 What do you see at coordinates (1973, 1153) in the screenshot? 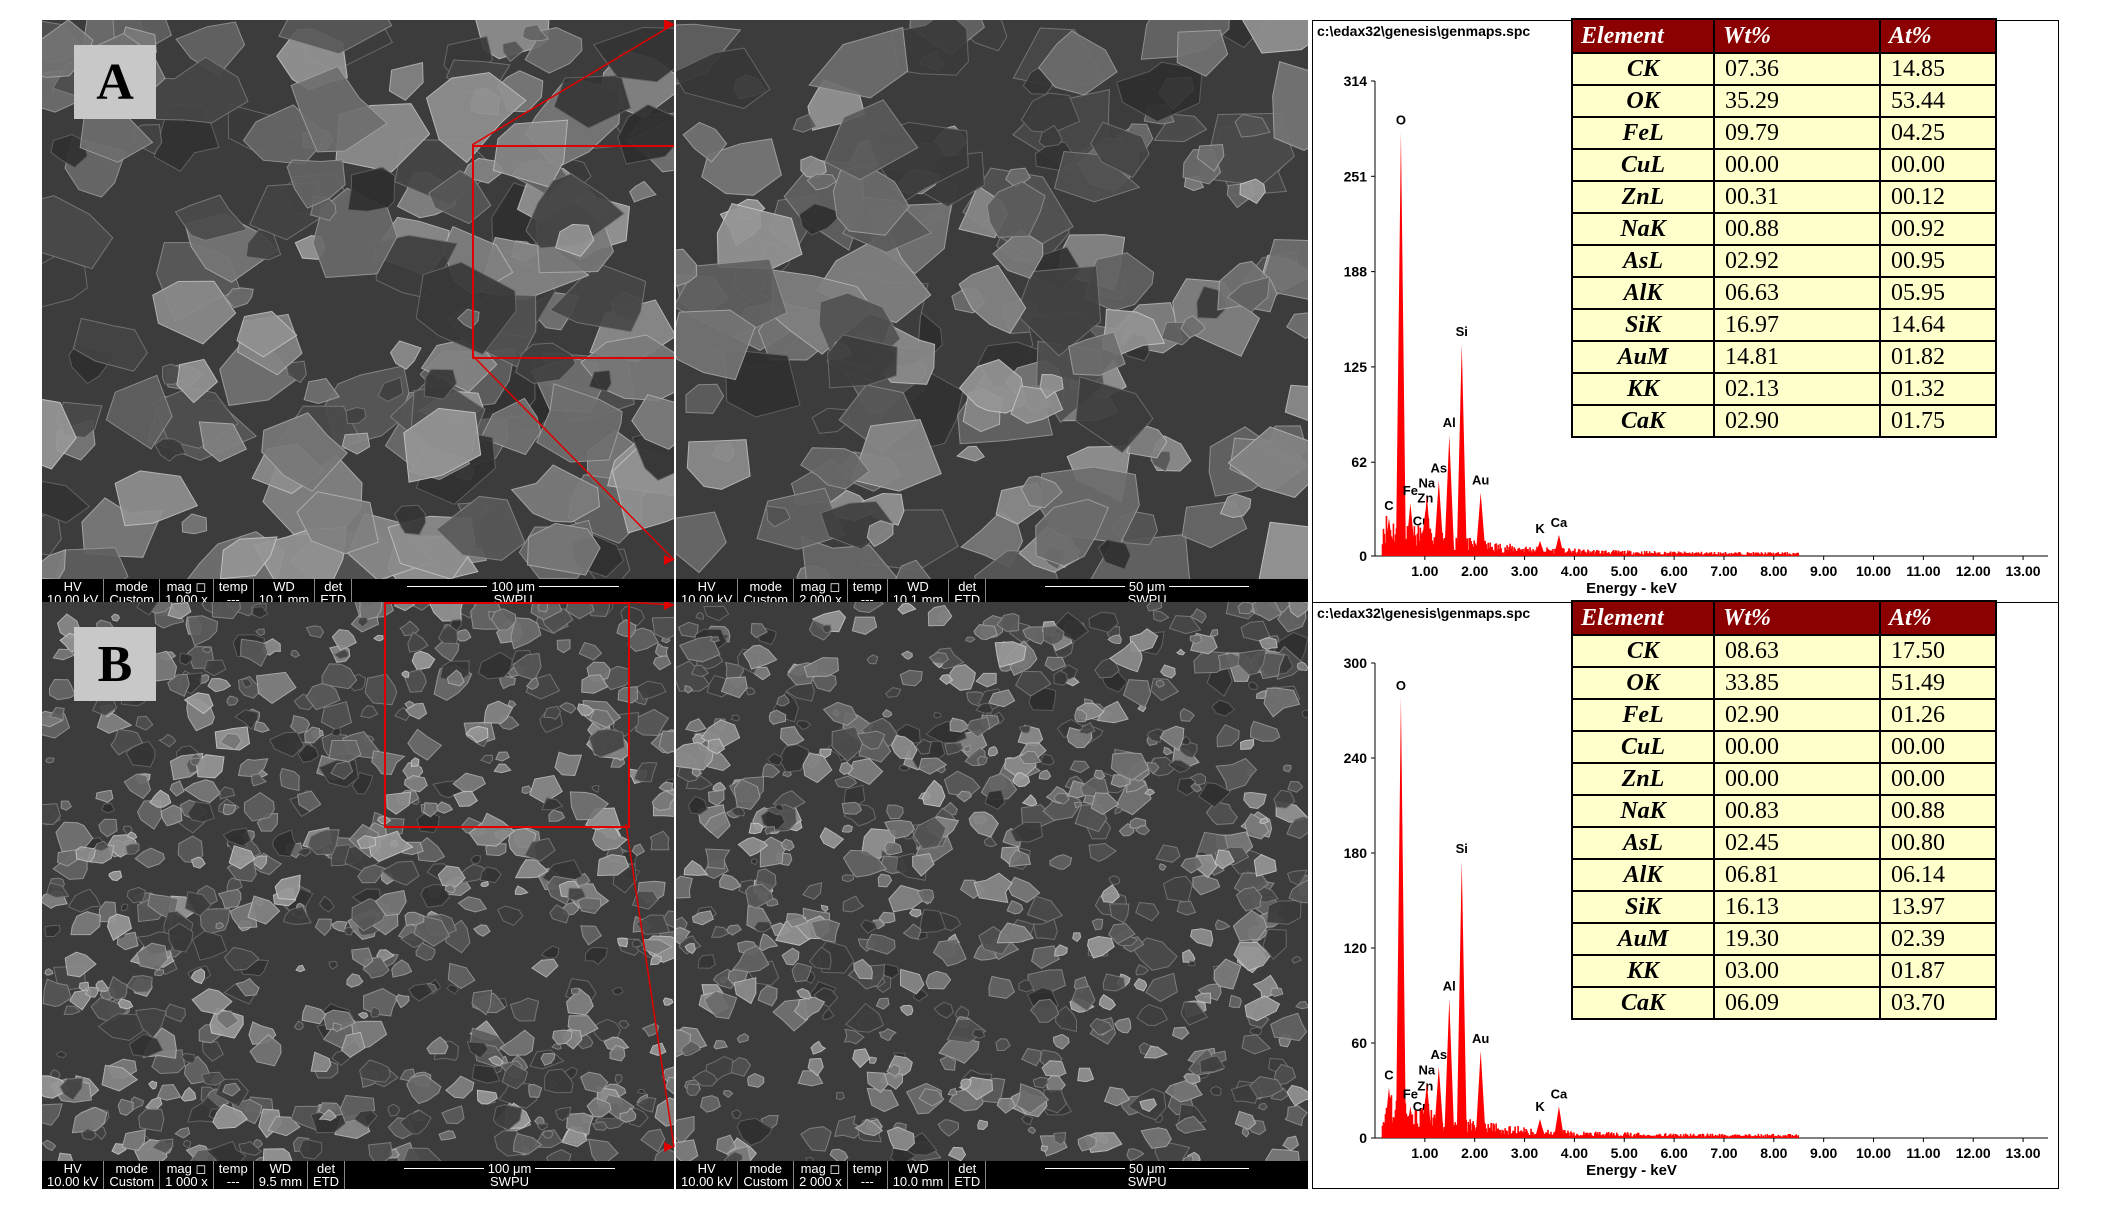
I see `x-tick-label: 12.00` at bounding box center [1973, 1153].